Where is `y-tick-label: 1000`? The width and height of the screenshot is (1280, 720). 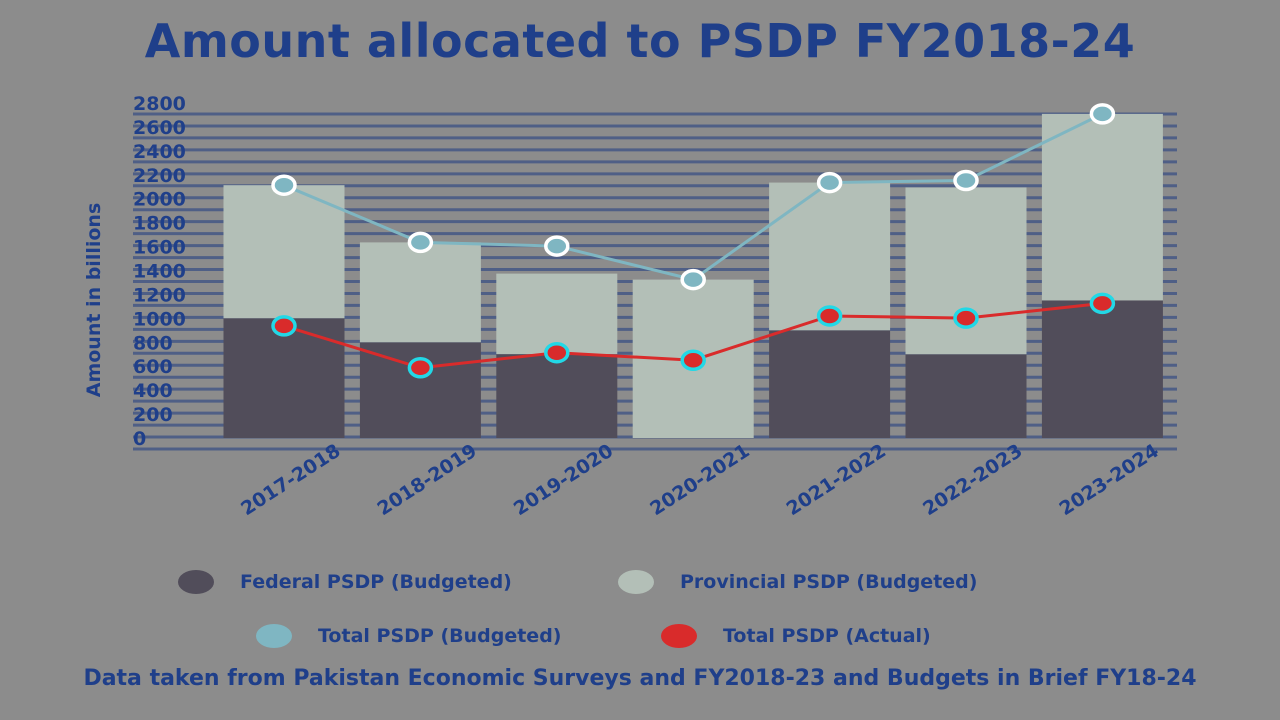
y-tick-label: 1000 is located at coordinates (159, 319).